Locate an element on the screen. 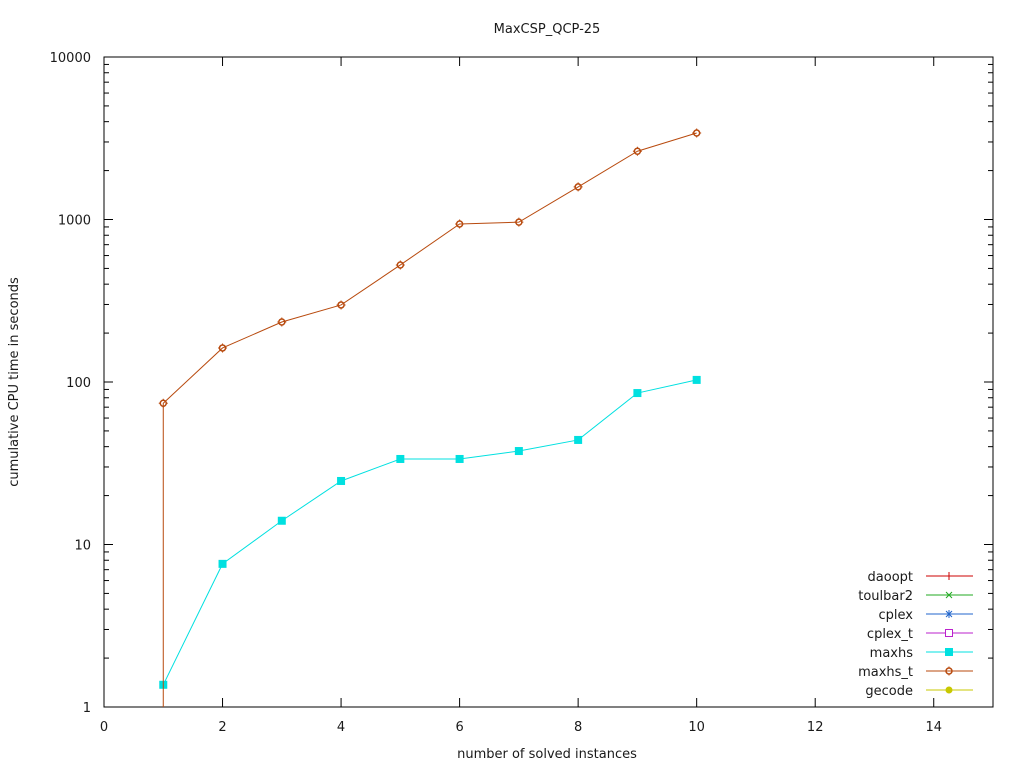 This screenshot has width=1024, height=768. legend-label: maxhs_t is located at coordinates (885, 672).